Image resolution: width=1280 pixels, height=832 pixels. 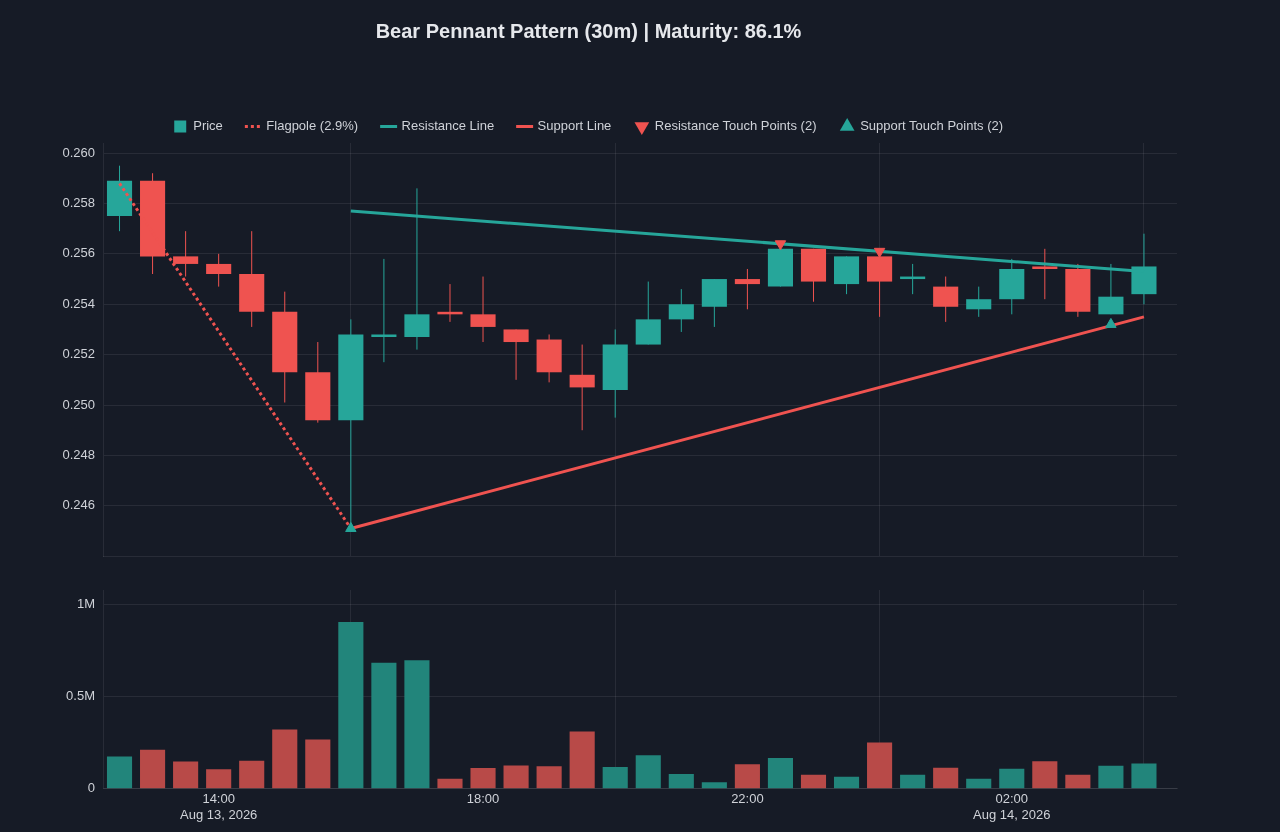 What do you see at coordinates (78, 303) in the screenshot?
I see `y-tick-label: 0.254` at bounding box center [78, 303].